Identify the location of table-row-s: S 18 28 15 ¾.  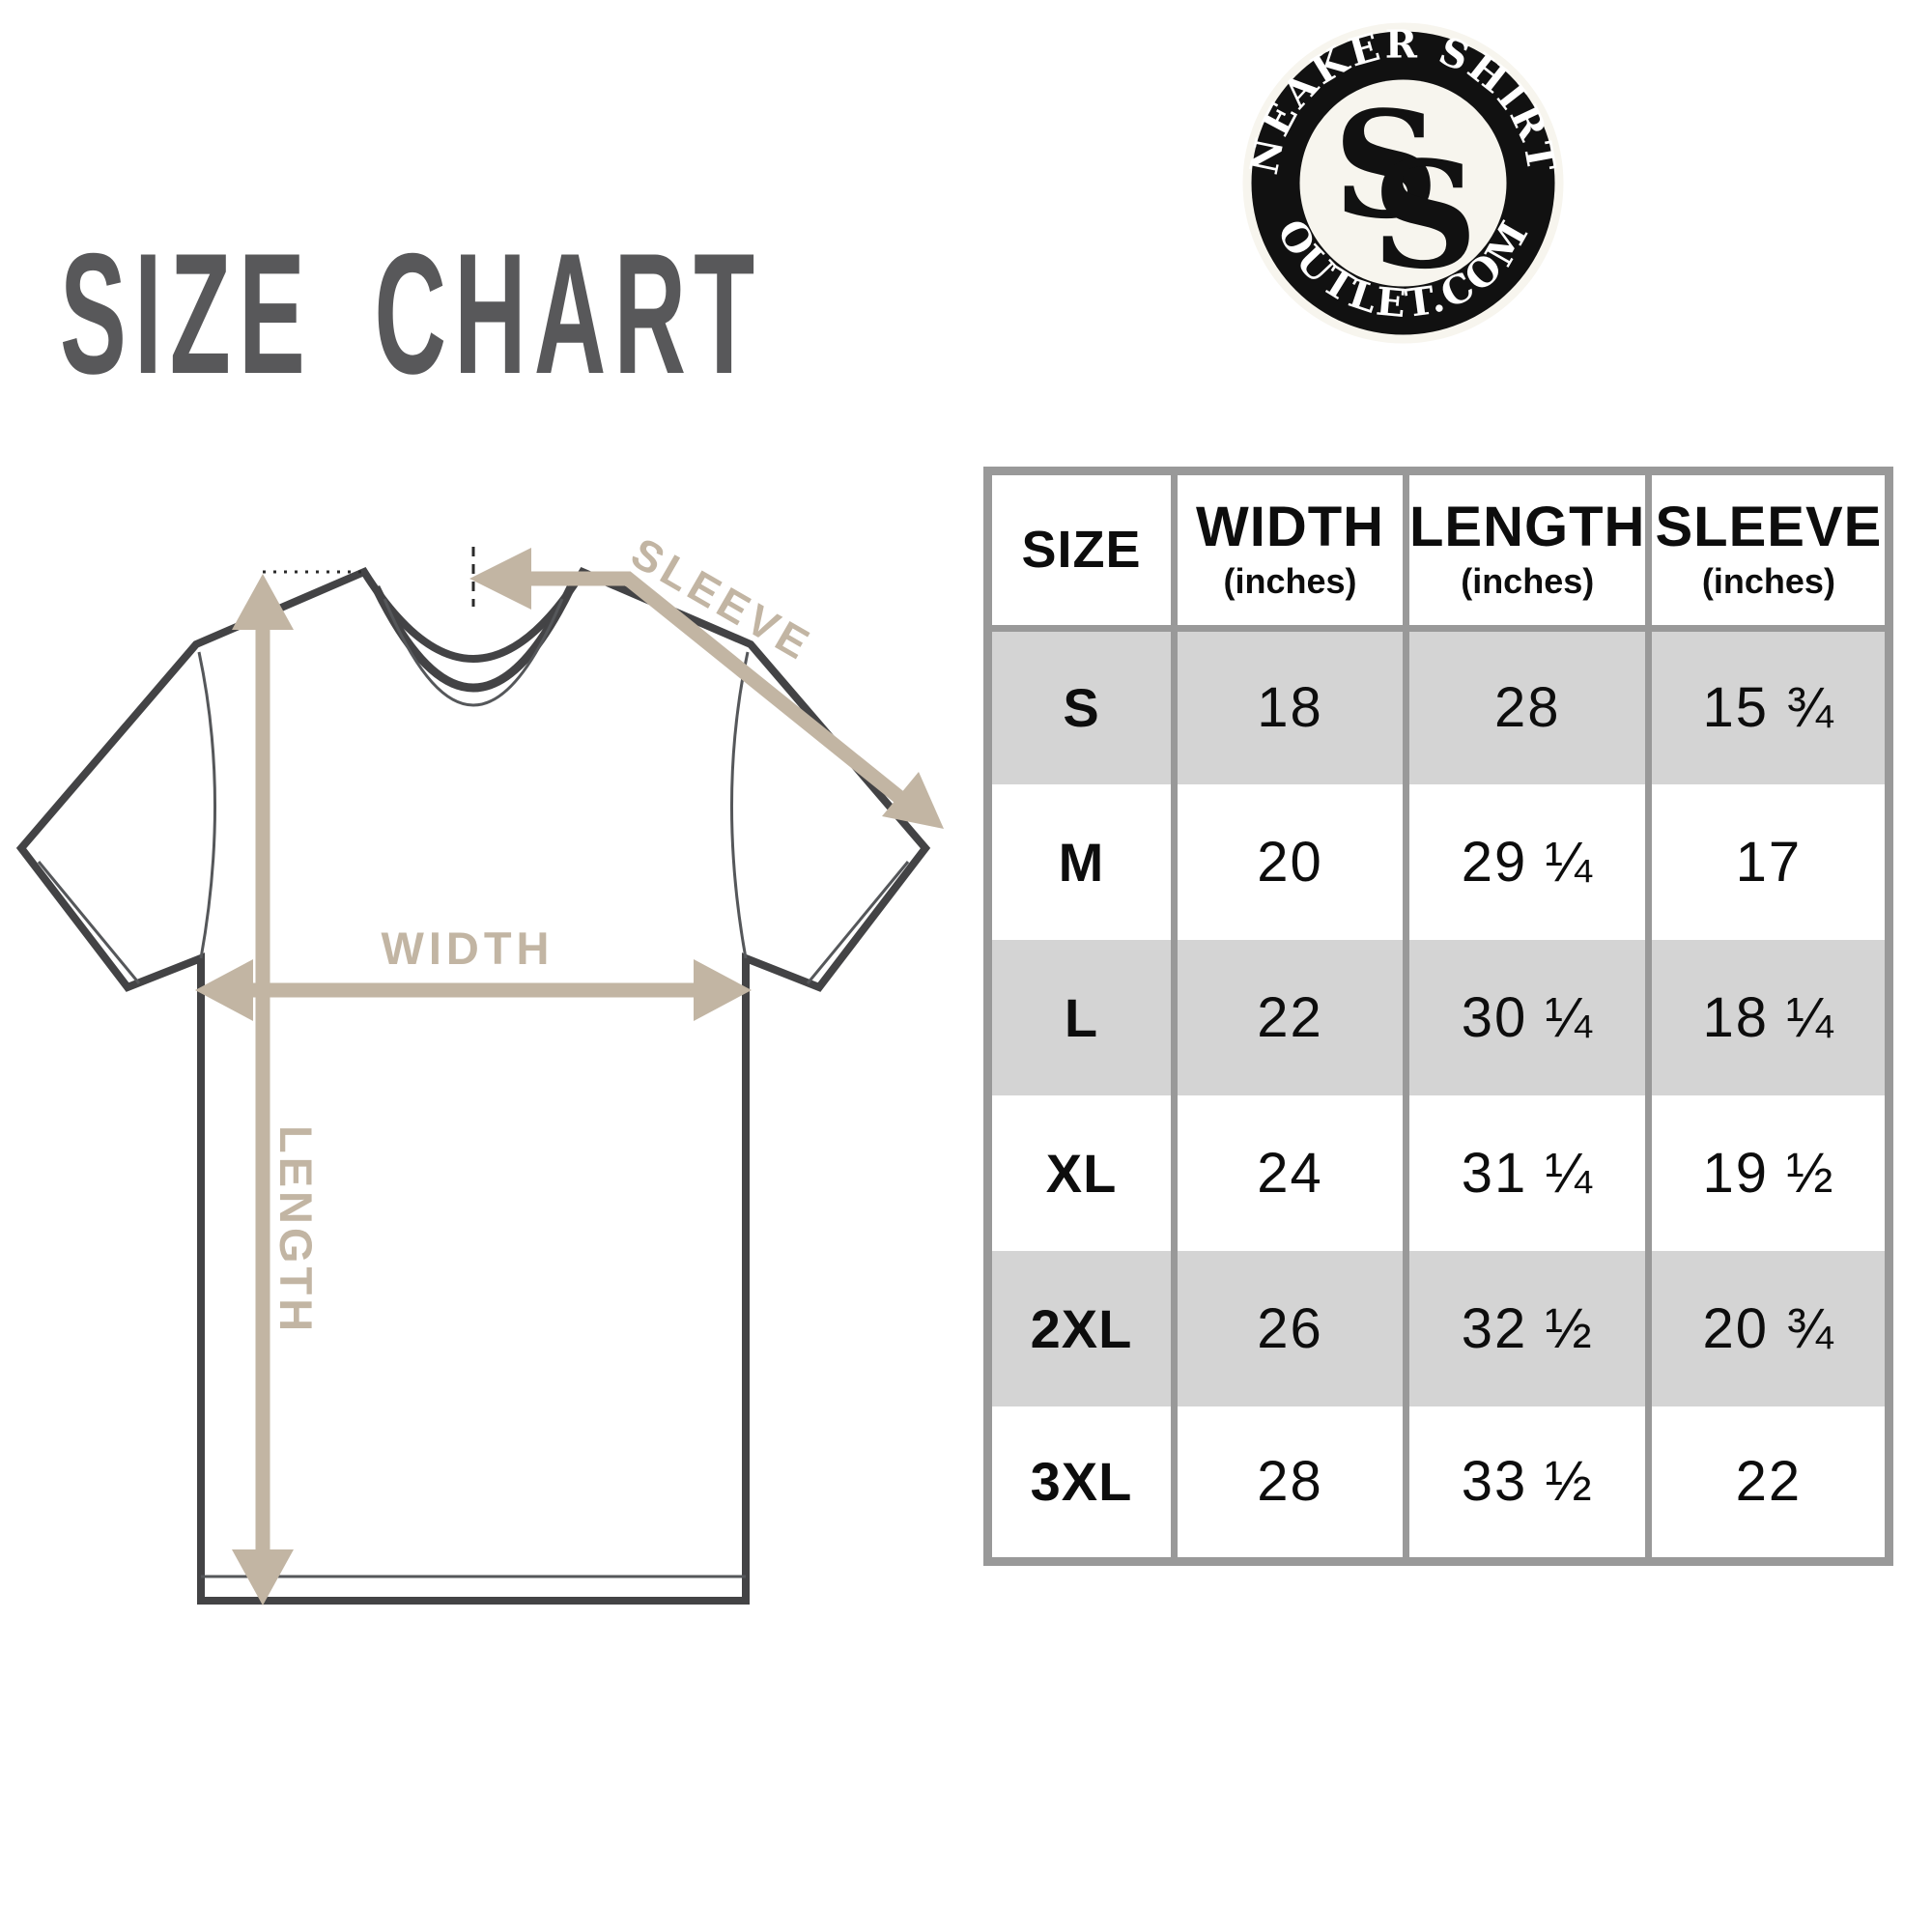
(1438, 706).